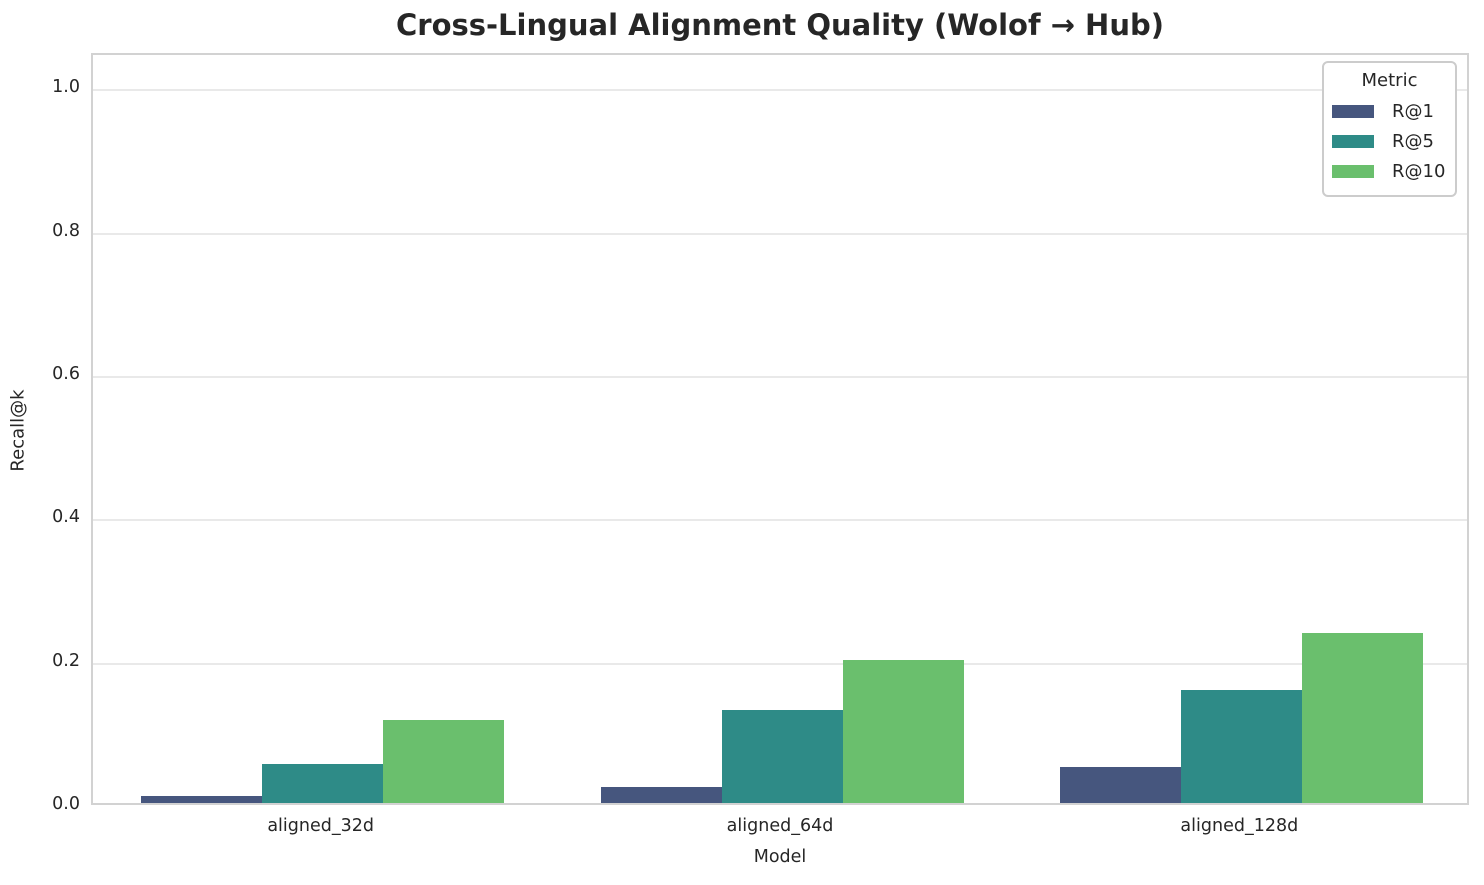 The width and height of the screenshot is (1484, 885). What do you see at coordinates (1353, 111) in the screenshot?
I see `legend-swatch-R@1` at bounding box center [1353, 111].